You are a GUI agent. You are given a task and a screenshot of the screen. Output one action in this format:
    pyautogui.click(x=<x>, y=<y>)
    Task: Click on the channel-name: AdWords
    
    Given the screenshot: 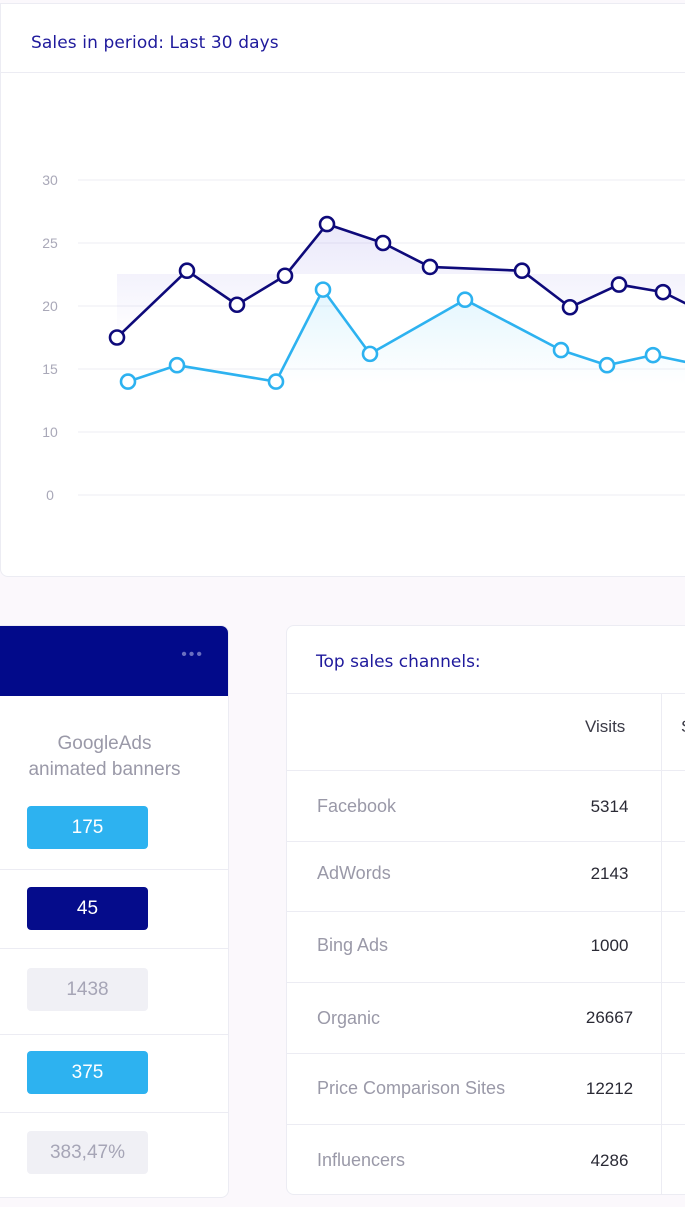 What is the action you would take?
    pyautogui.click(x=354, y=873)
    